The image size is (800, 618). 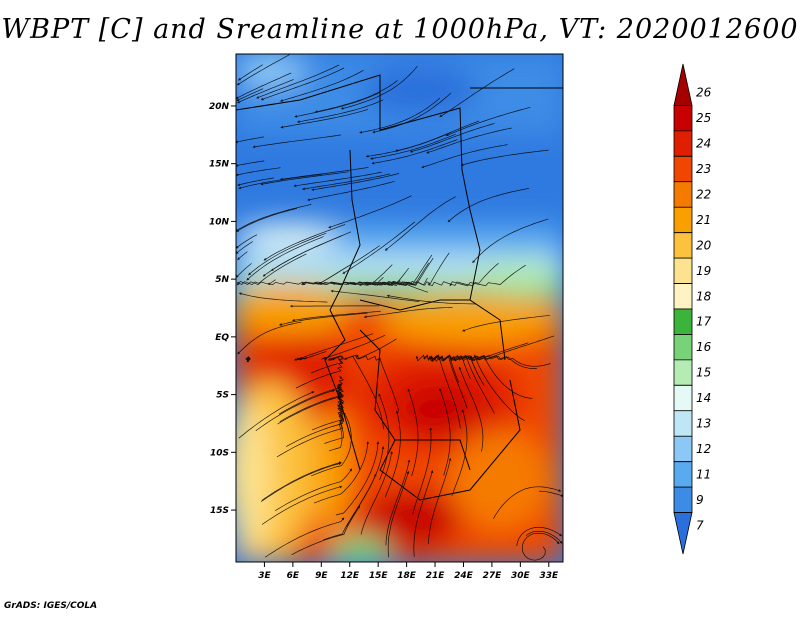 I want to click on colorbar-label: 7, so click(x=700, y=525).